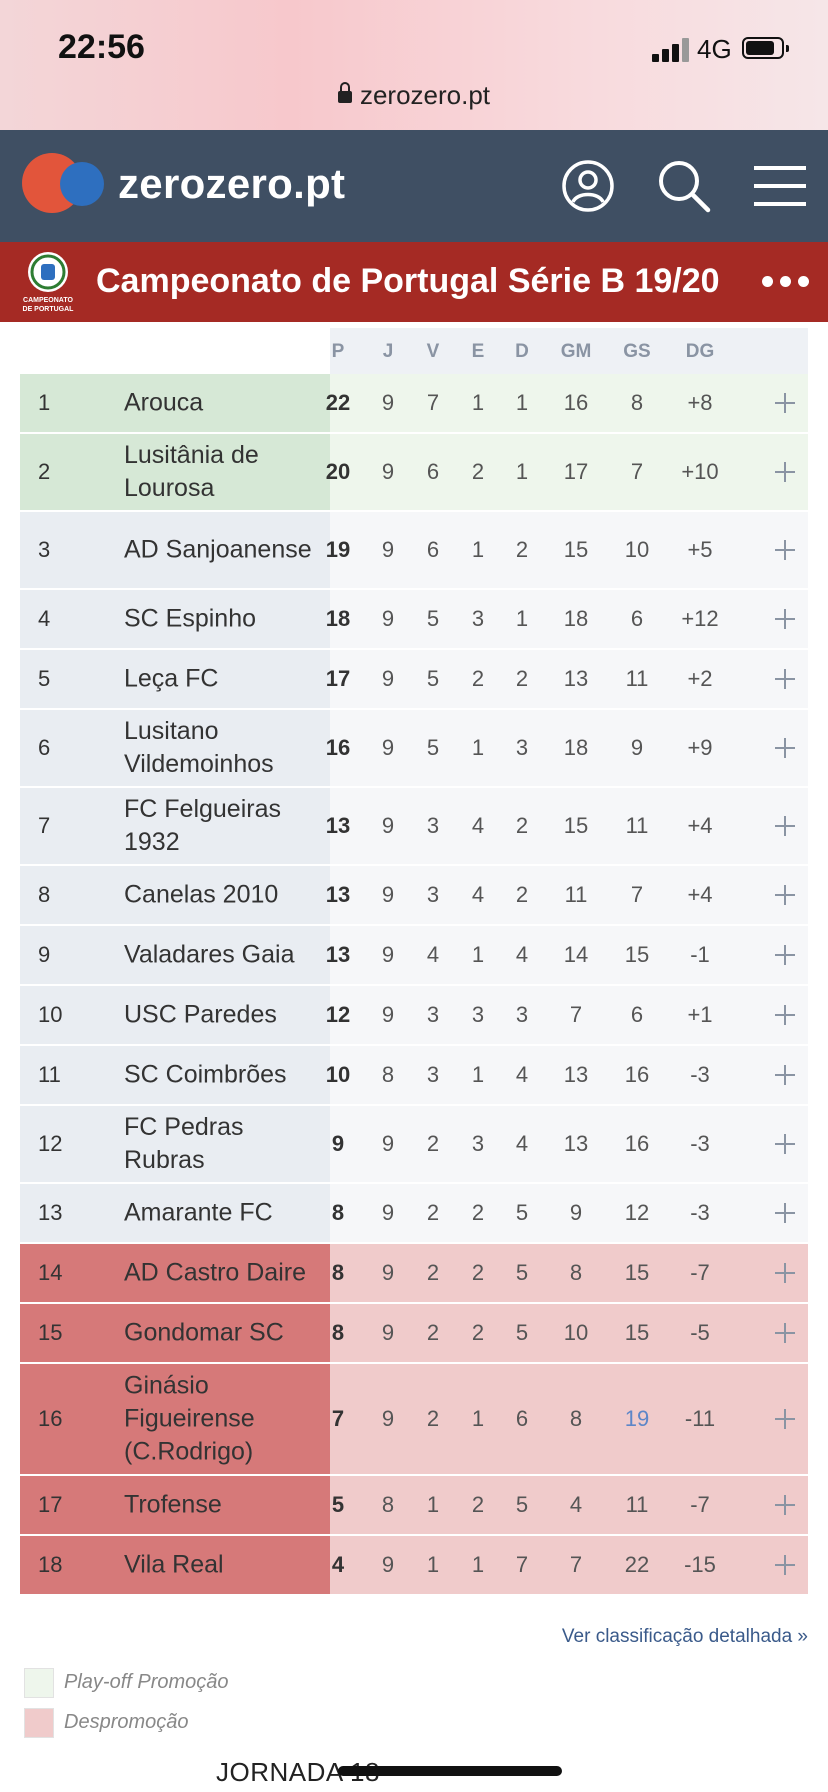  I want to click on user-icon, so click(588, 186).